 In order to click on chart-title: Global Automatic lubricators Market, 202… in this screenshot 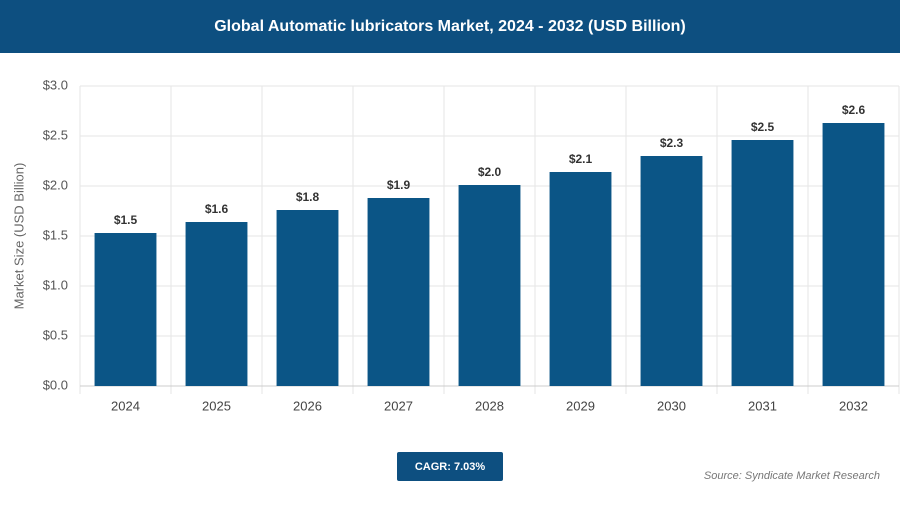, I will do `click(450, 26)`.